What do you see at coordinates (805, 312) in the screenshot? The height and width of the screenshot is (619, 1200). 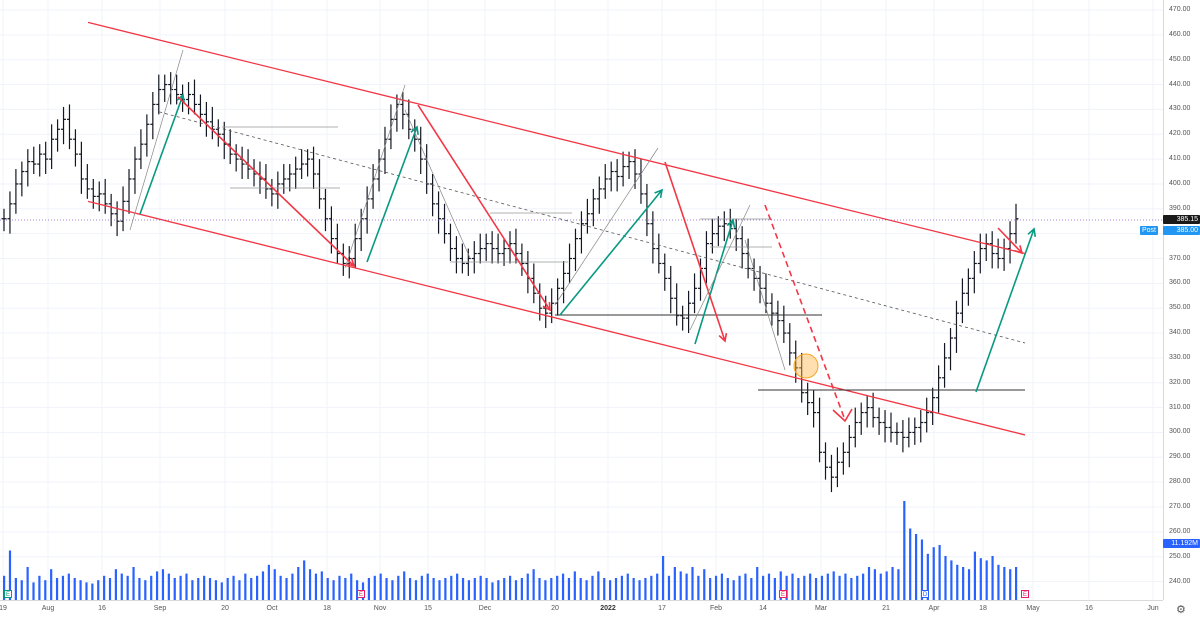 I see `dashed-projection` at bounding box center [805, 312].